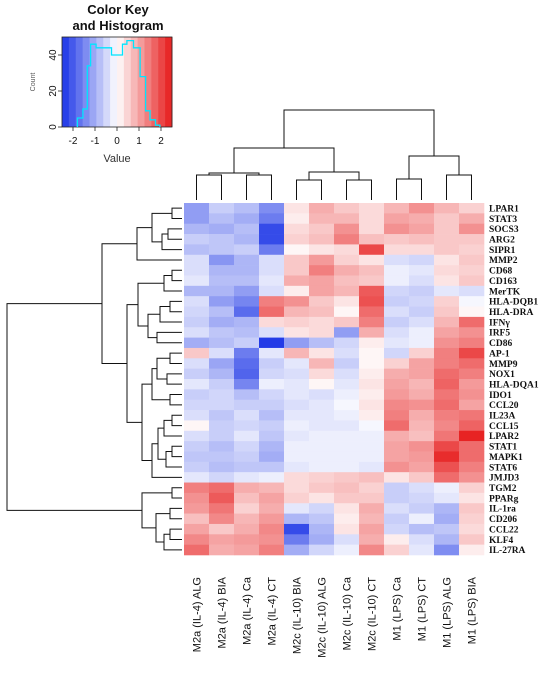 The image size is (550, 686). Describe the element at coordinates (423, 609) in the screenshot. I see `column-label: M1 (LPS) CT` at that location.